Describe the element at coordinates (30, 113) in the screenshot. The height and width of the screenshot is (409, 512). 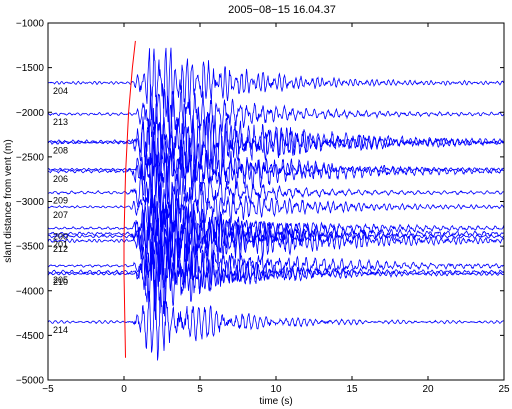
I see `y-tick-label: −2000` at that location.